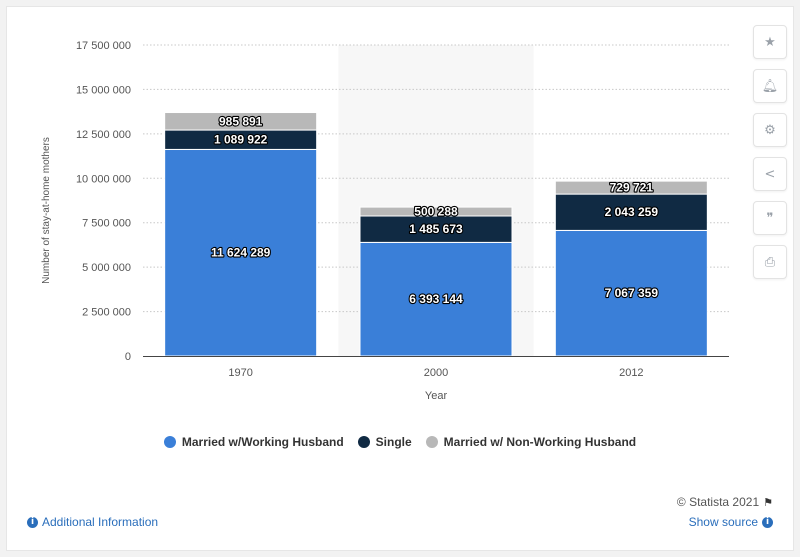  Describe the element at coordinates (241, 140) in the screenshot. I see `data-label: 1 089 922` at that location.